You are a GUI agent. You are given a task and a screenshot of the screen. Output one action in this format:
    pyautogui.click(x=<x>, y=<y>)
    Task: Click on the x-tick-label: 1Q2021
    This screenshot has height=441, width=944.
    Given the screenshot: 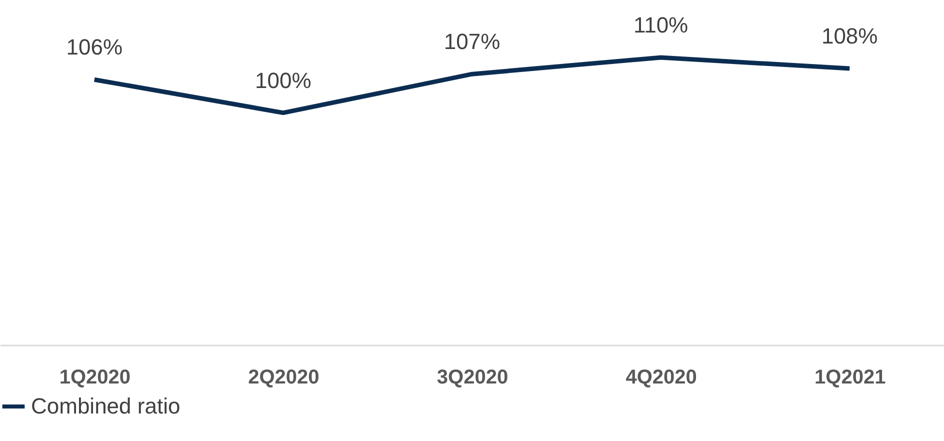 What is the action you would take?
    pyautogui.click(x=850, y=377)
    